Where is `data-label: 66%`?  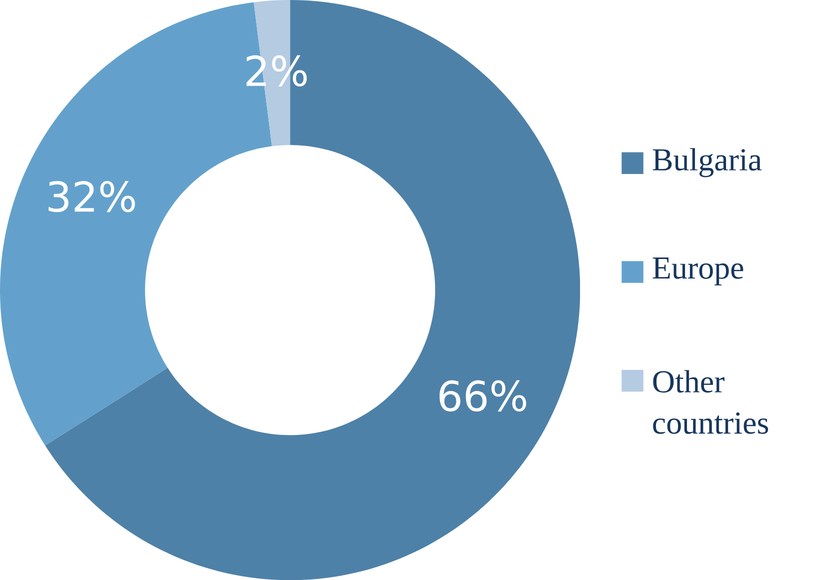
data-label: 66% is located at coordinates (483, 396).